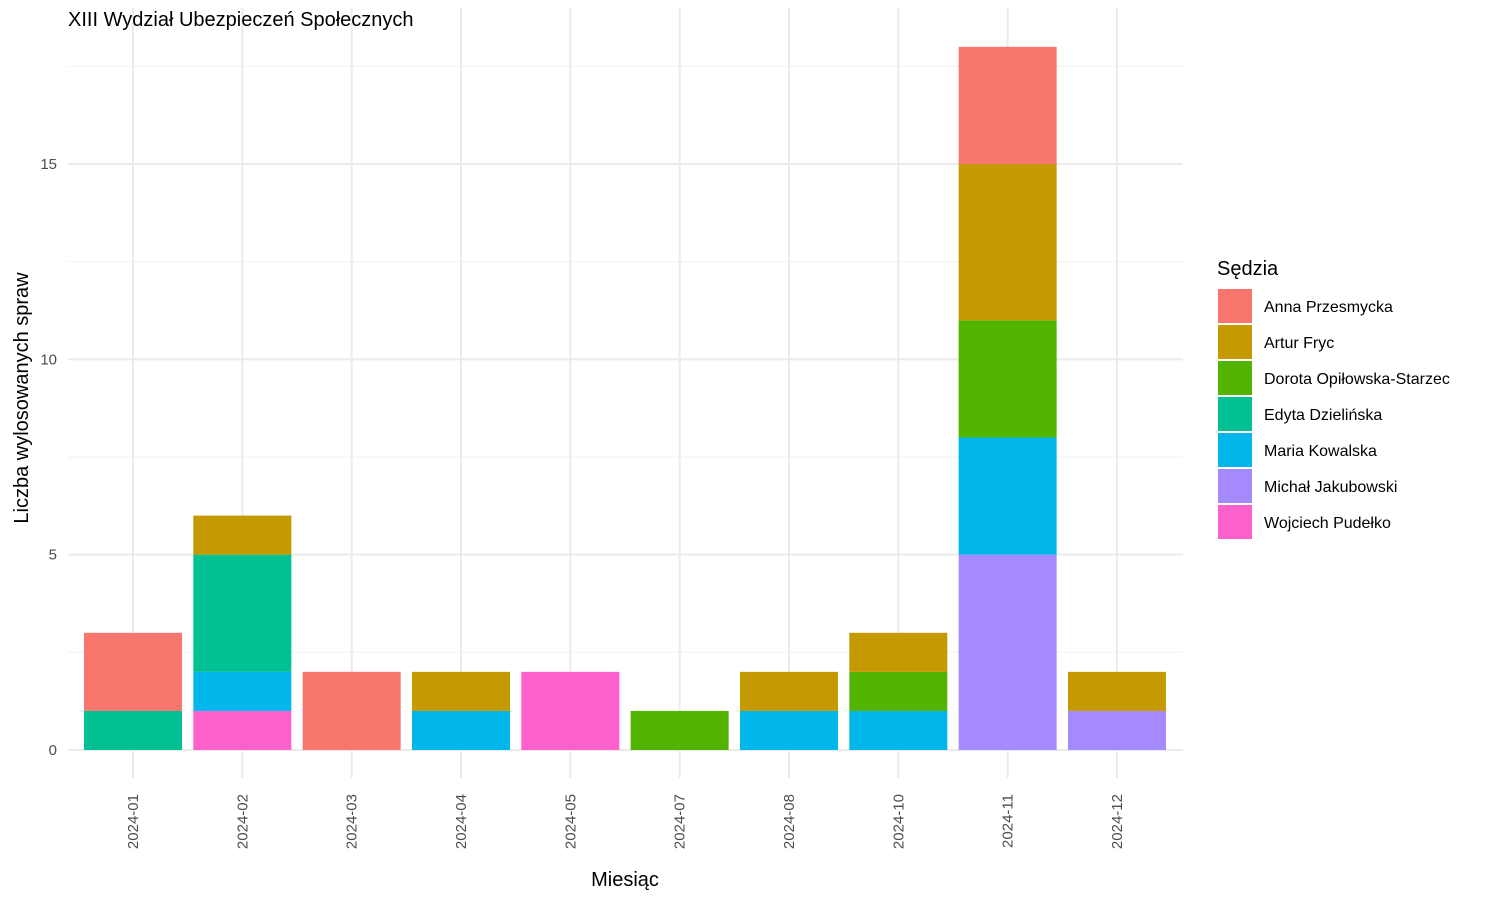 This screenshot has width=1500, height=900. I want to click on x-tick-label: 2024-08, so click(789, 821).